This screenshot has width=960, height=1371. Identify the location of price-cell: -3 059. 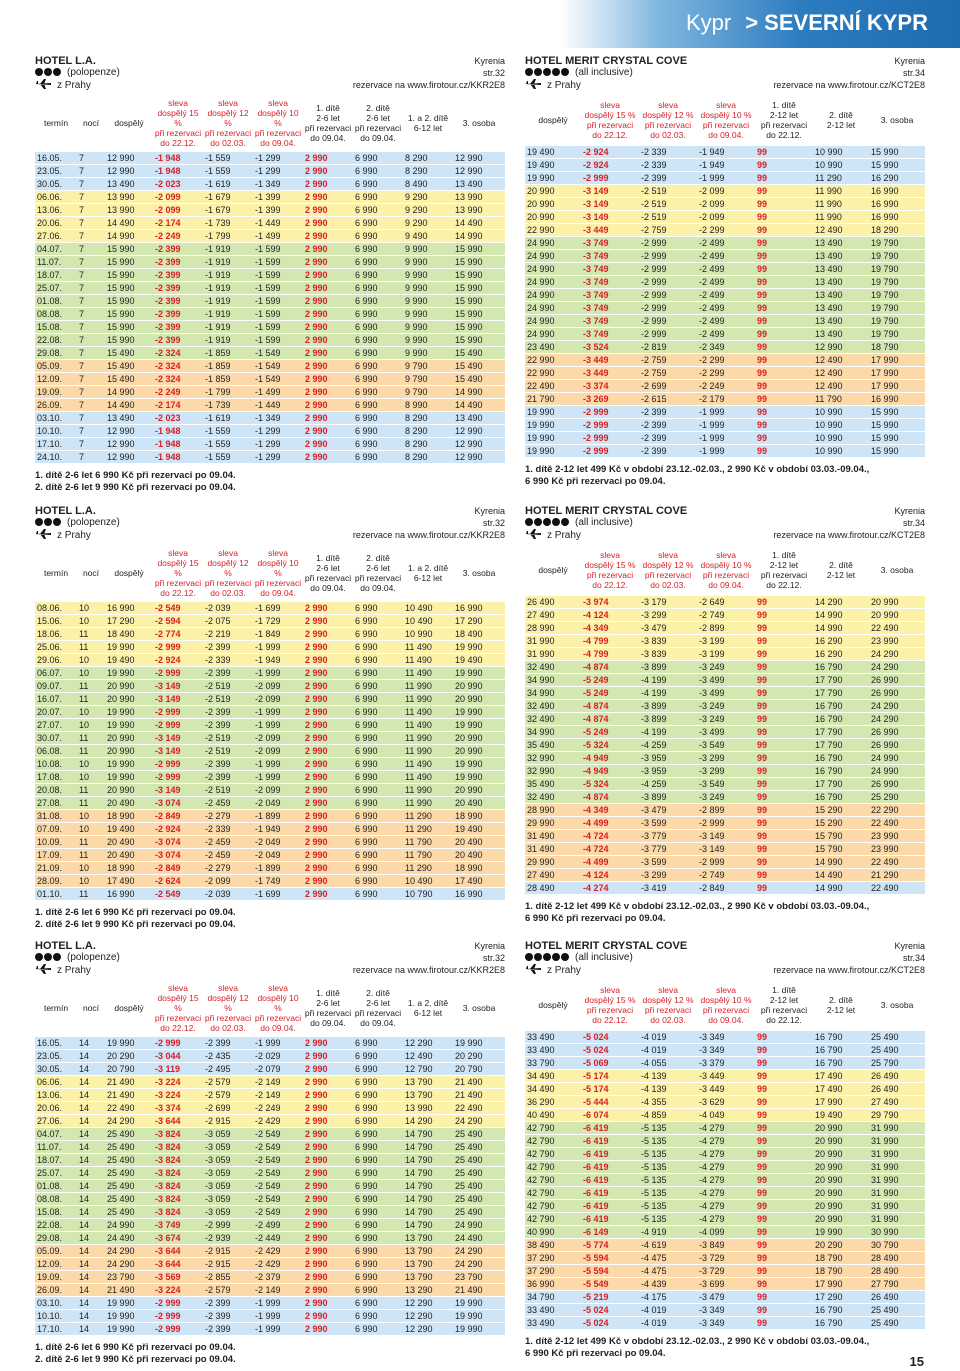
(228, 1160).